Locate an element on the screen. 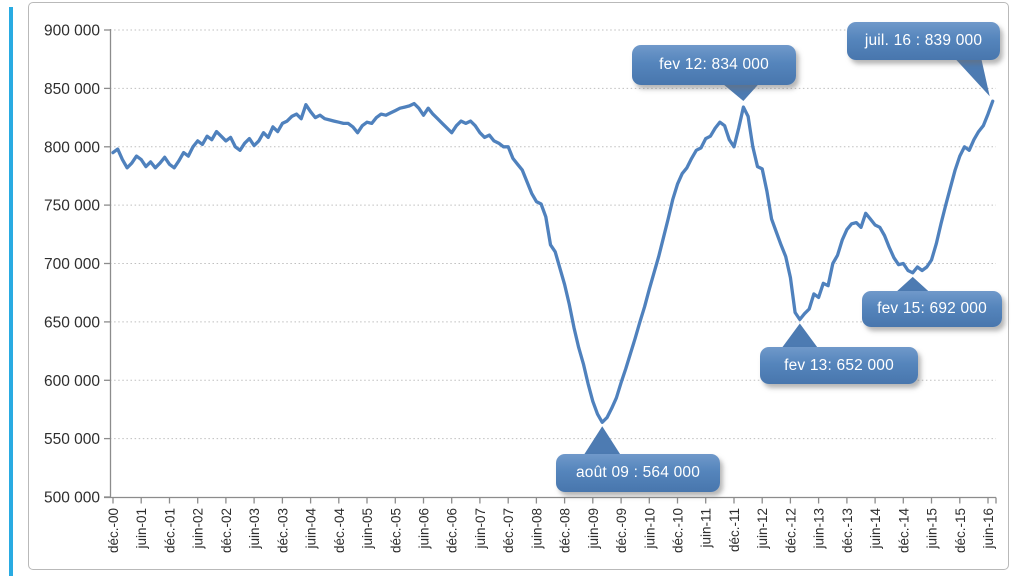 Image resolution: width=1024 pixels, height=583 pixels. svg-text: juin-06 is located at coordinates (424, 529).